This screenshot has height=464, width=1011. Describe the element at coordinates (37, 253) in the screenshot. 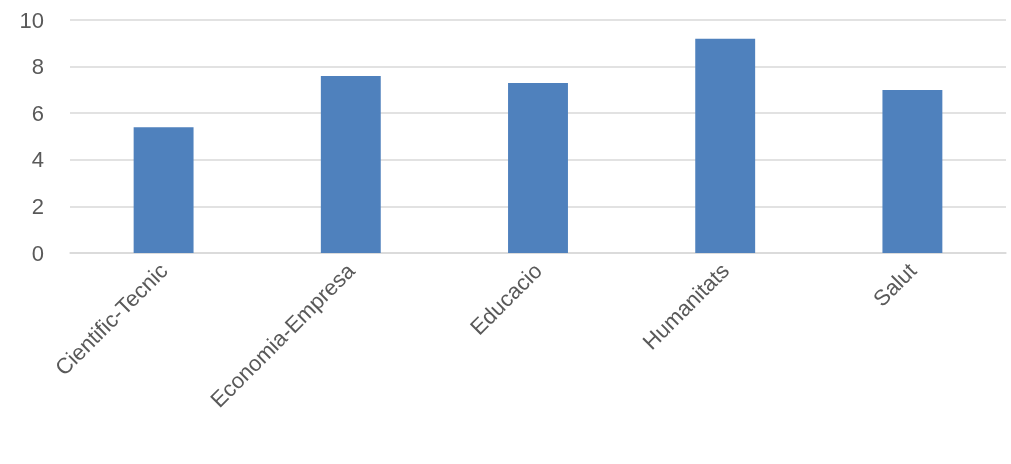

I see `y-tick-label: 0` at that location.